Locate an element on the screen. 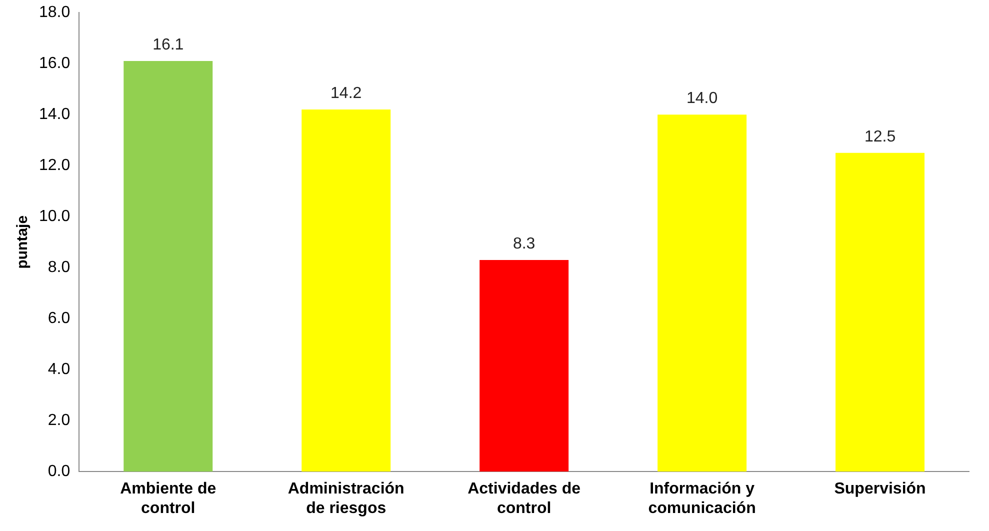  y-tick-label: 18.0 is located at coordinates (54, 13).